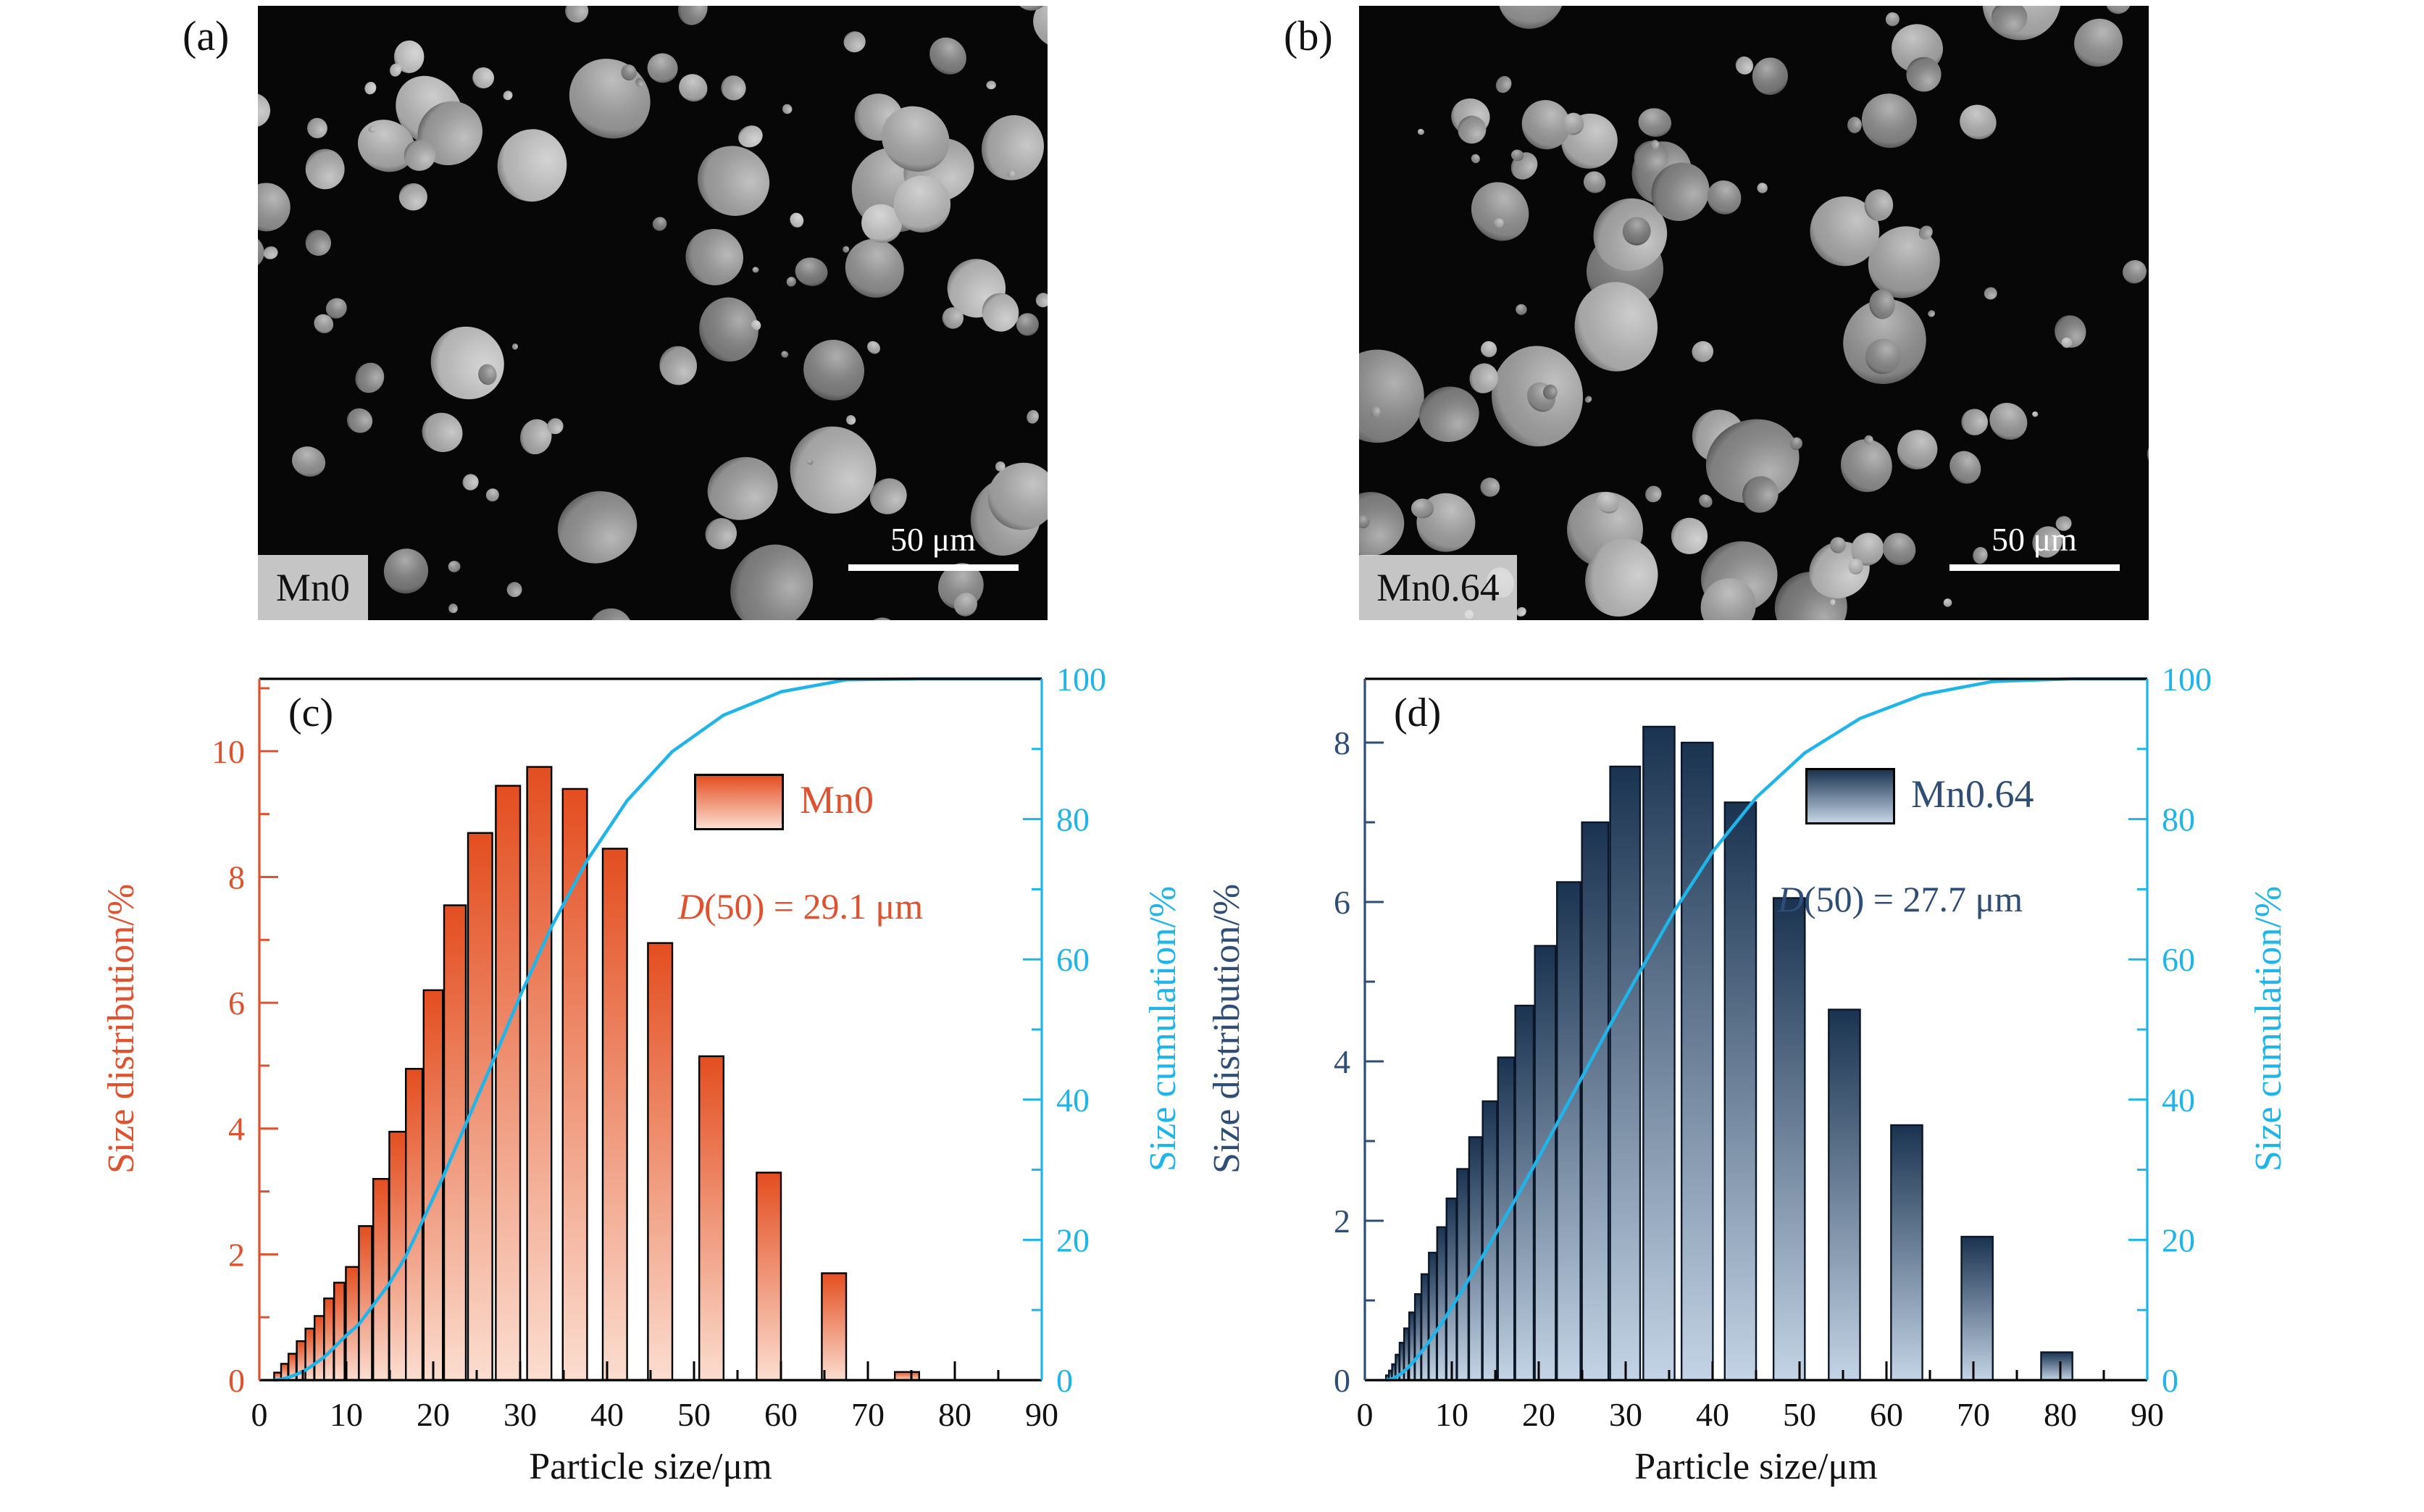  What do you see at coordinates (813, 906) in the screenshot?
I see `d50-value-c: (50) = 29.1 μm` at bounding box center [813, 906].